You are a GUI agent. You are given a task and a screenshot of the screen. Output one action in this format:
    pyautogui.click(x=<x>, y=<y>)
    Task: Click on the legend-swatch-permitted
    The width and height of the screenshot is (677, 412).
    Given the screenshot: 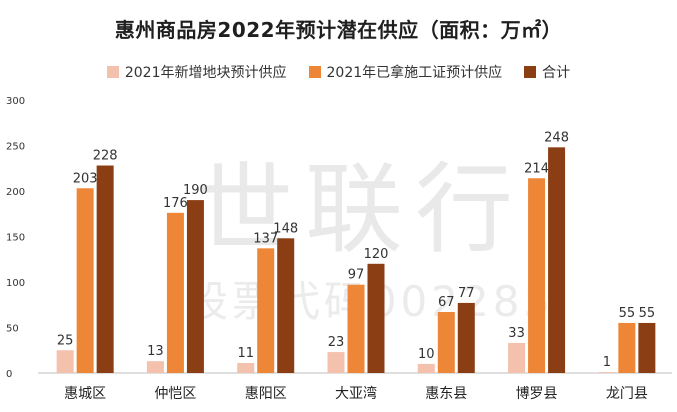 What is the action you would take?
    pyautogui.click(x=314, y=72)
    